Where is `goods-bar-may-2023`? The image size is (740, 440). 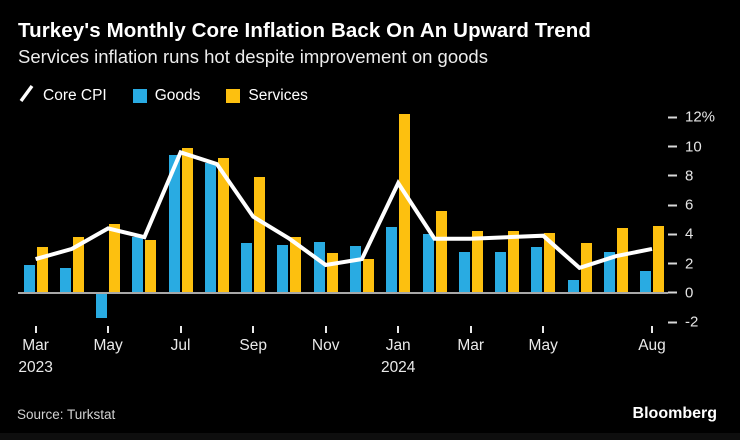 goods-bar-may-2023 is located at coordinates (102, 305).